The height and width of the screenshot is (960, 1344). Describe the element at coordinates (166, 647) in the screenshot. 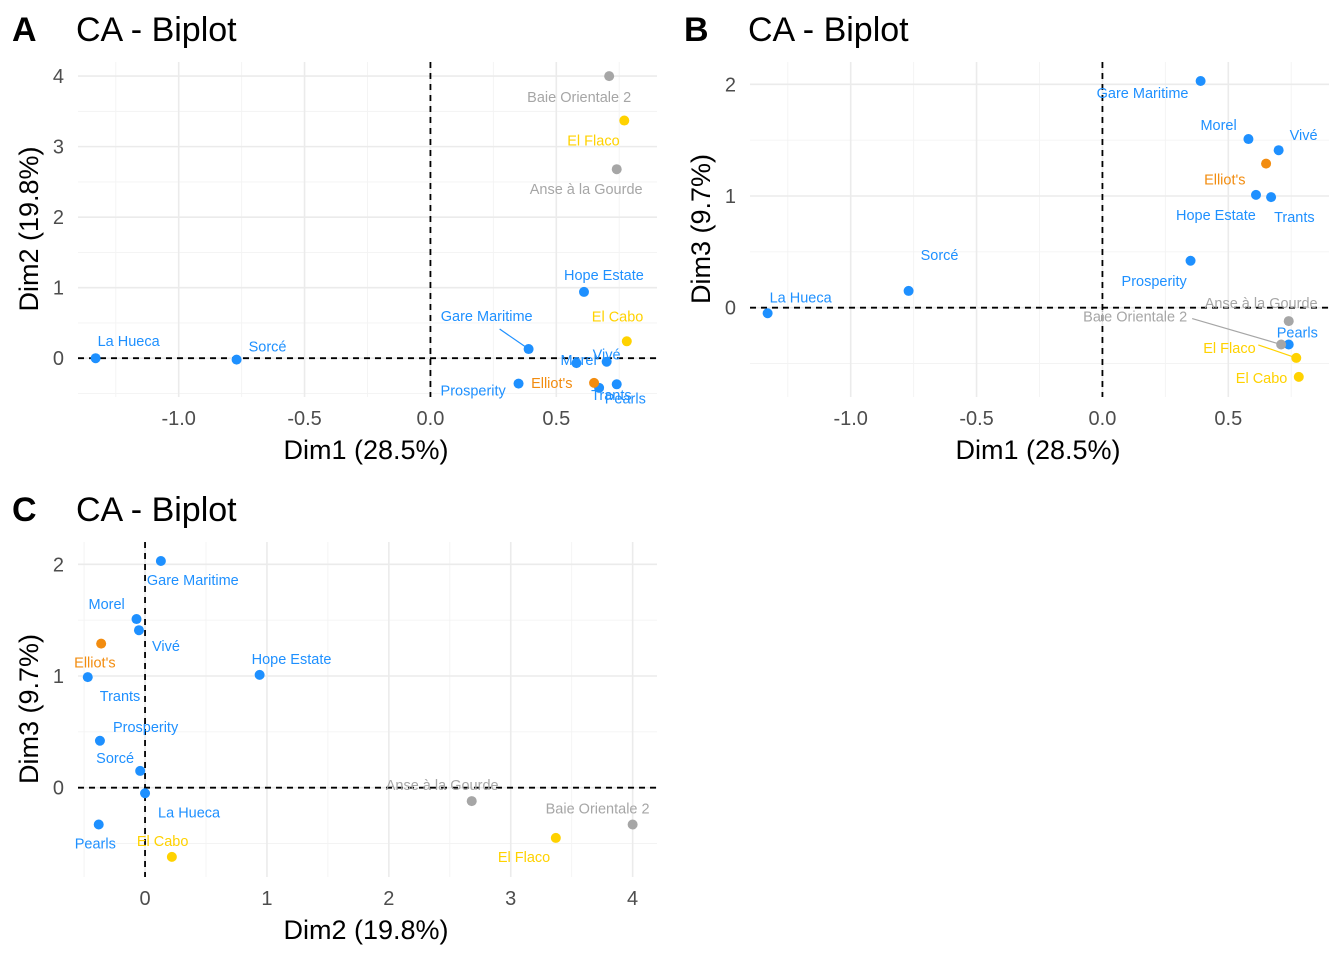

I see `panel-c-point-label: Vivé` at that location.